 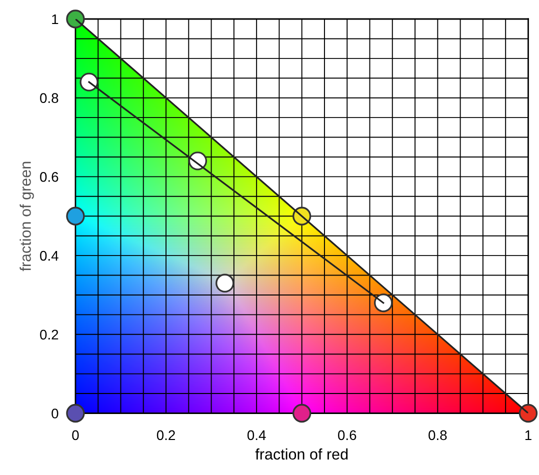 What do you see at coordinates (165, 435) in the screenshot?
I see `x-tick-label: 0.2` at bounding box center [165, 435].